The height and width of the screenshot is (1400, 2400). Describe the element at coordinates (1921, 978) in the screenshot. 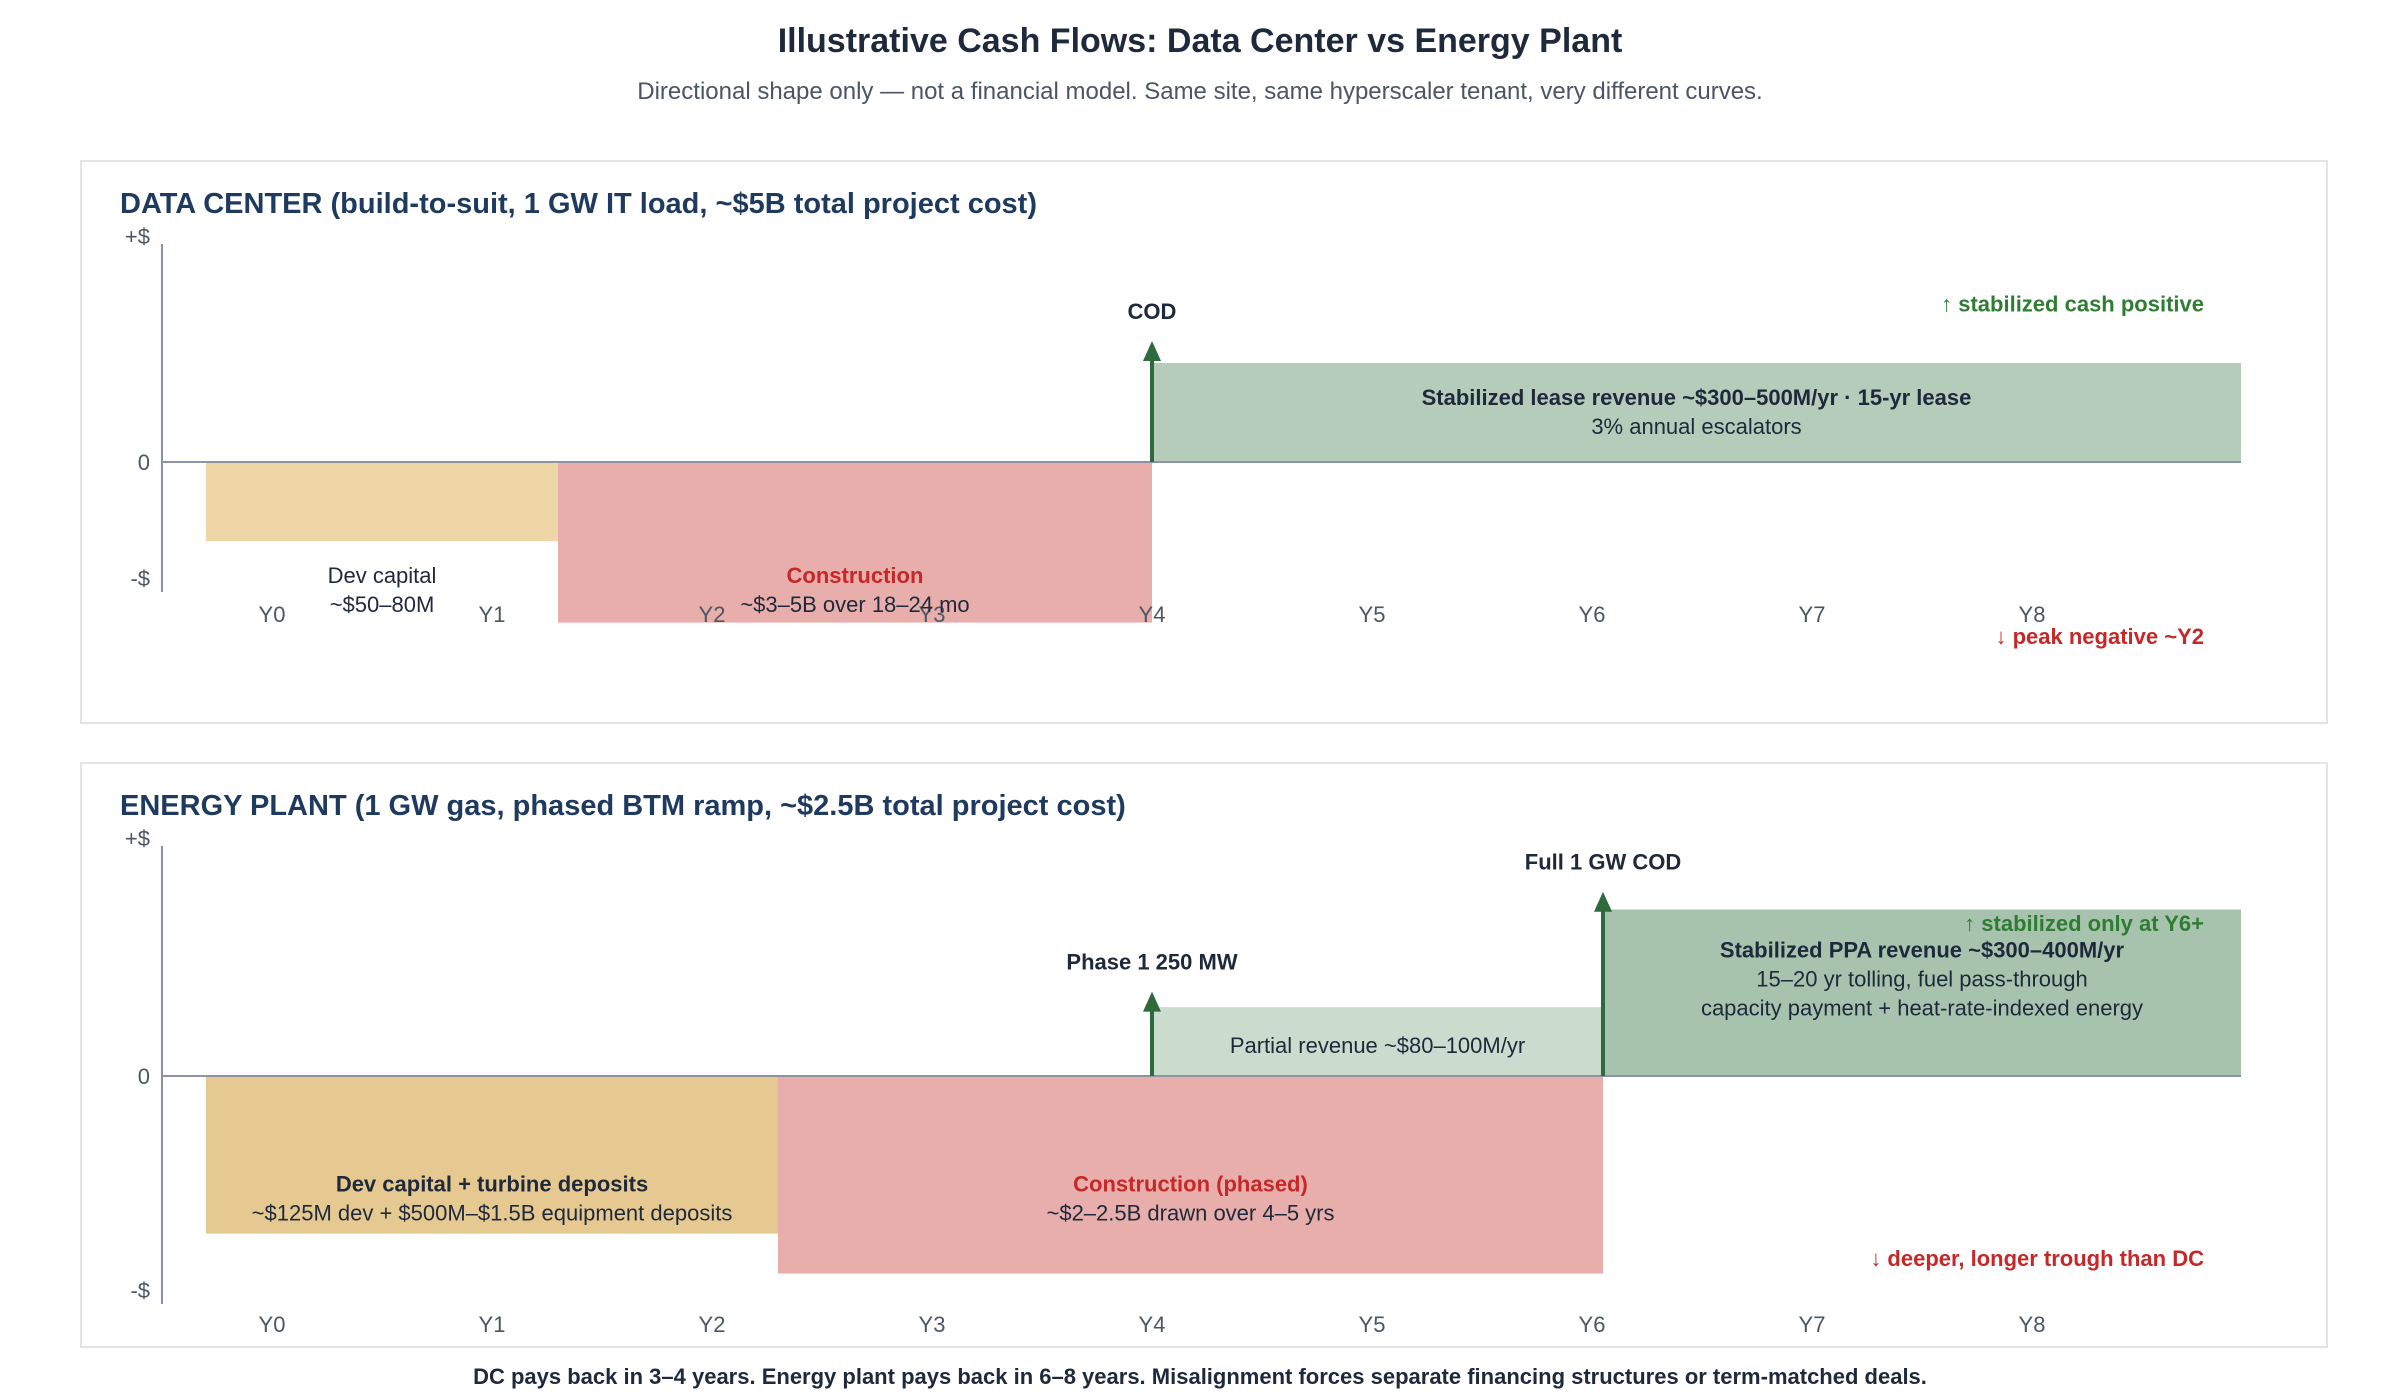

I see `block-label-ppa-line-2: 15–20 yr tolling, fuel pass-through` at that location.